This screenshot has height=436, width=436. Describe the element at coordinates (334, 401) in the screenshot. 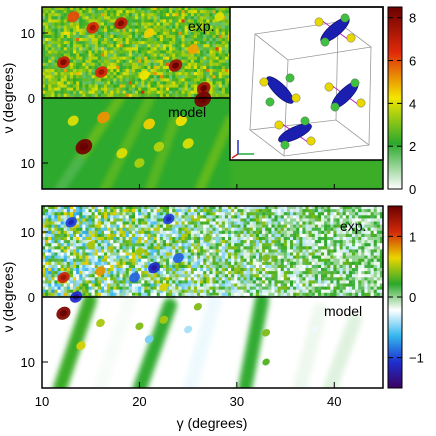

I see `x-tick-label: 40` at that location.